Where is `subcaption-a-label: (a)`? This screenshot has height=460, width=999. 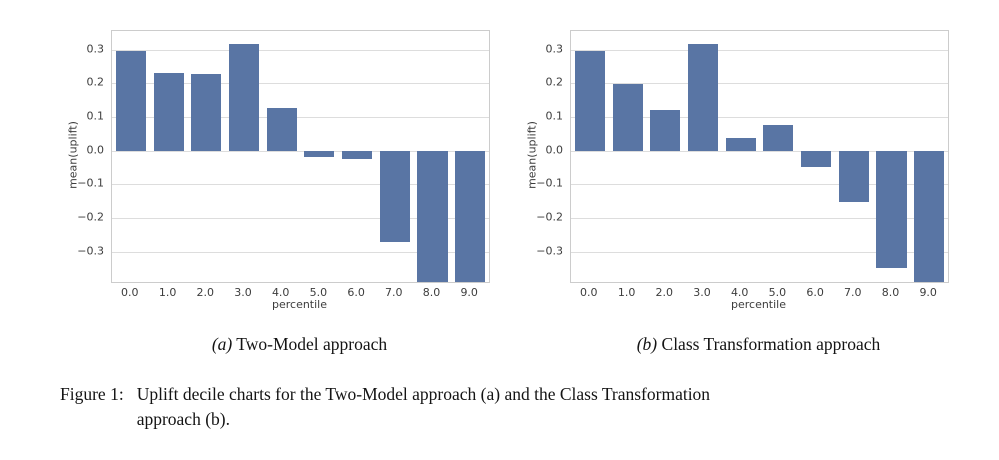
subcaption-a-label: (a) is located at coordinates (222, 344).